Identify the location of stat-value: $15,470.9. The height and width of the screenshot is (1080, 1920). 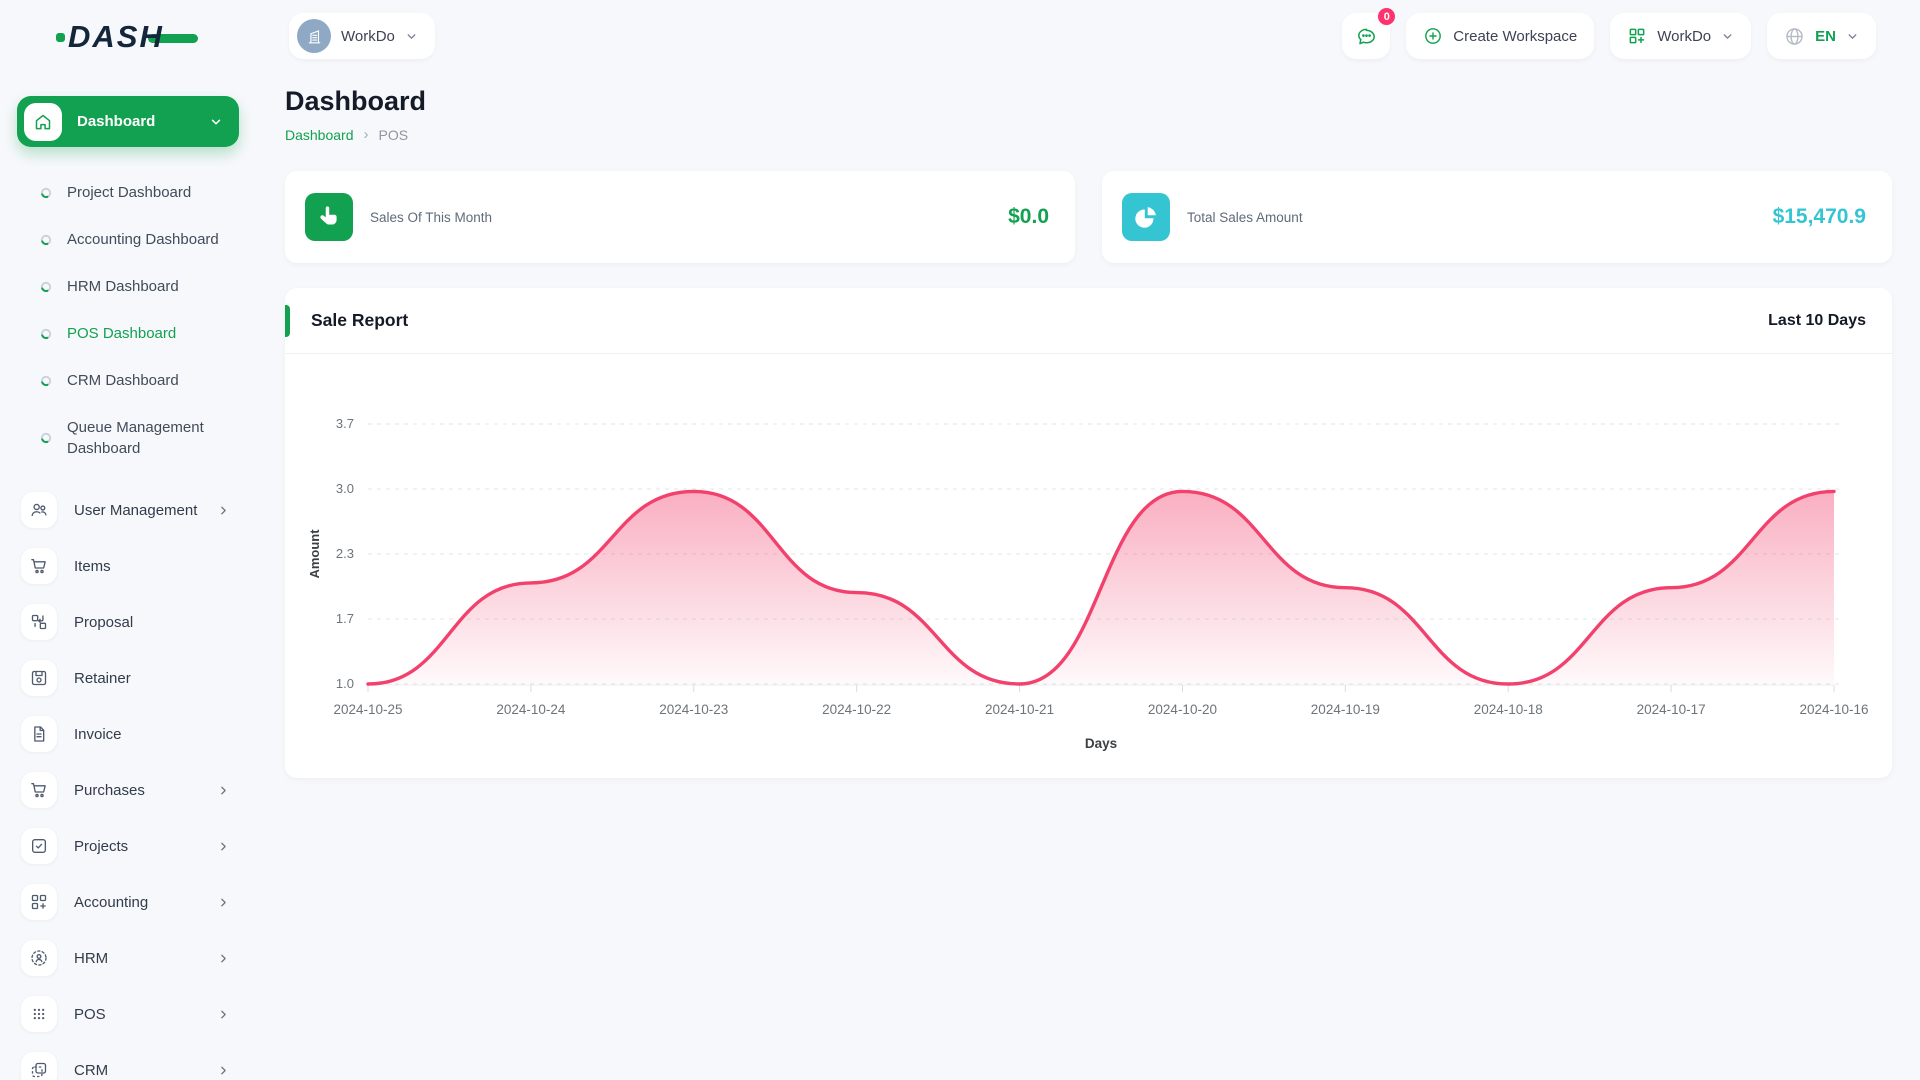
(1819, 216).